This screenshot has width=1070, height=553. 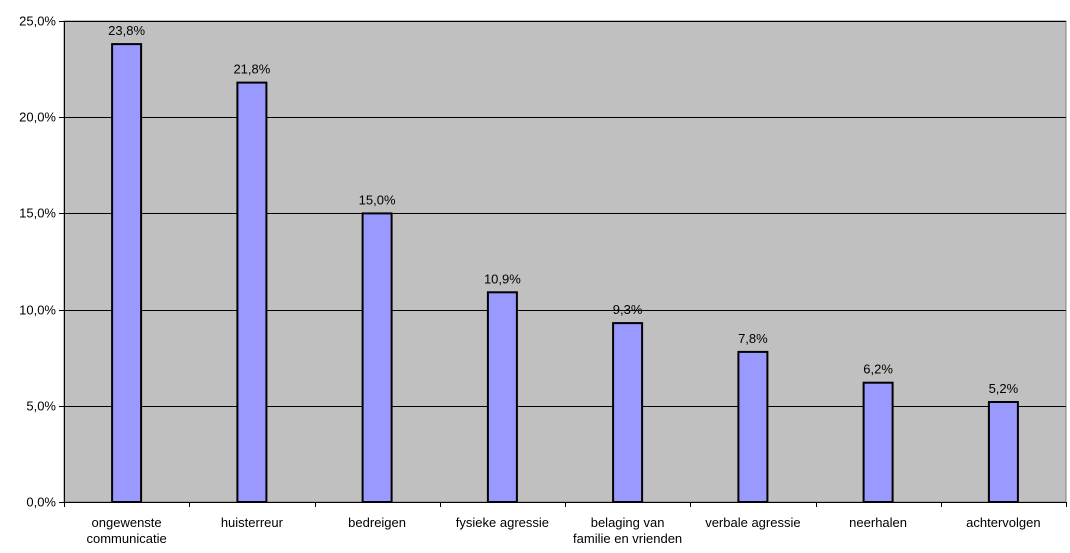 What do you see at coordinates (1004, 388) in the screenshot?
I see `data-label: 5,2%` at bounding box center [1004, 388].